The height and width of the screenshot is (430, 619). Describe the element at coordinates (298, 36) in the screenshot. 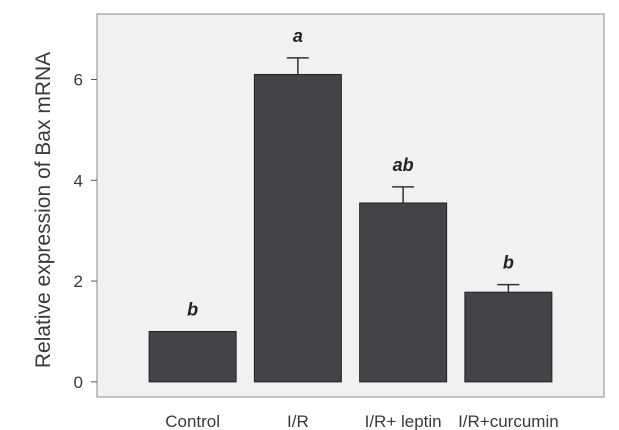

I see `significance-label: a` at that location.